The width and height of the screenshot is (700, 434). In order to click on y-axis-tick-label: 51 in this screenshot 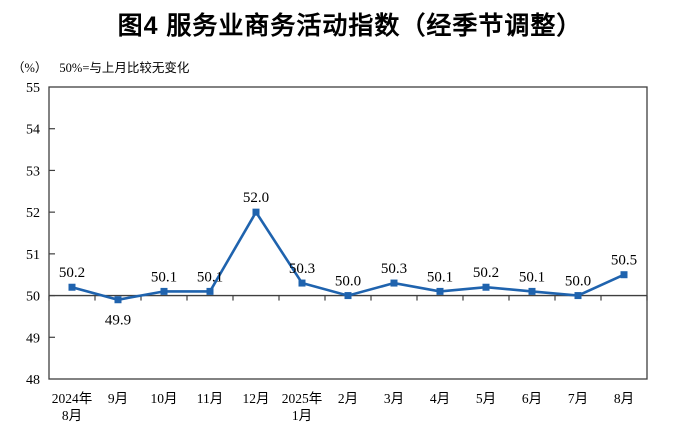, I will do `click(33, 255)`.